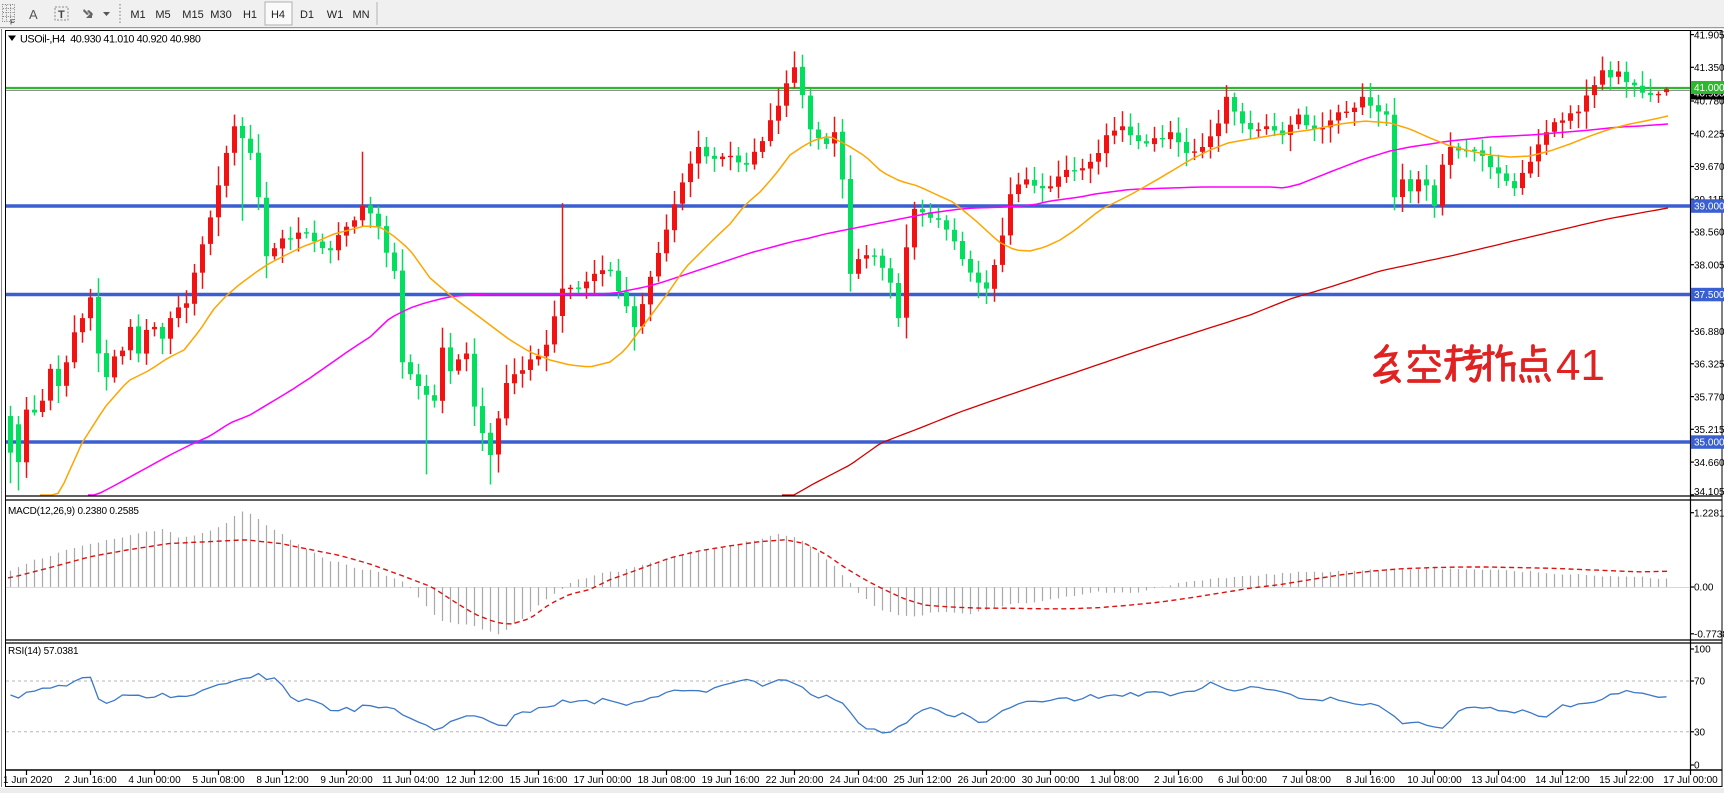 Image resolution: width=1724 pixels, height=793 pixels. What do you see at coordinates (90, 780) in the screenshot?
I see `svg-text: 2 Jun 16:00` at bounding box center [90, 780].